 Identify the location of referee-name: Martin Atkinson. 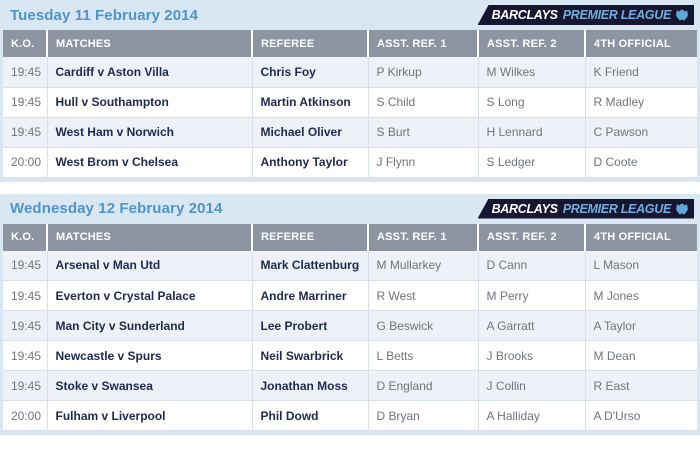
(309, 102).